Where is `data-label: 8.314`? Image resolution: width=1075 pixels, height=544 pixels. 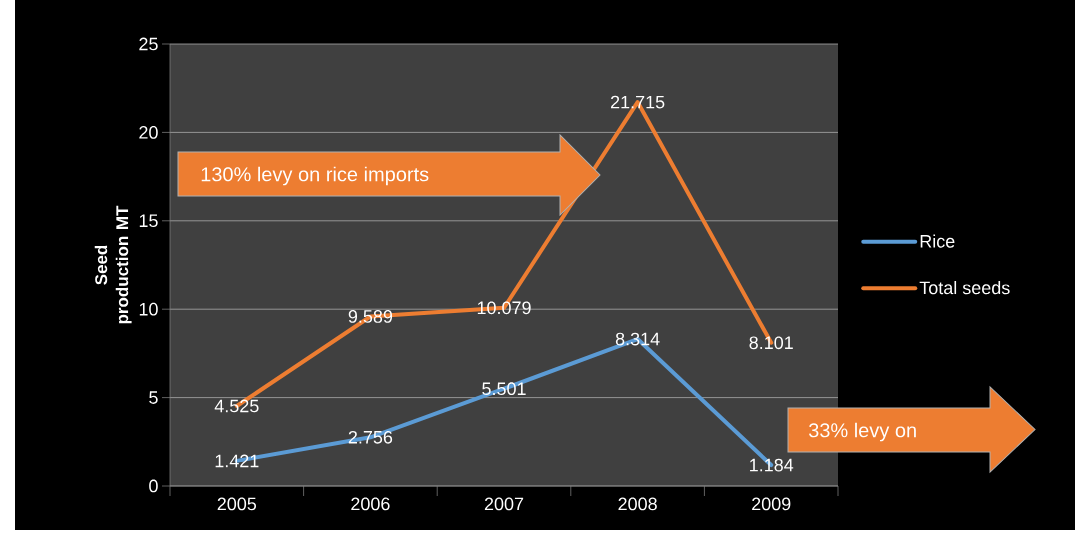
data-label: 8.314 is located at coordinates (637, 339).